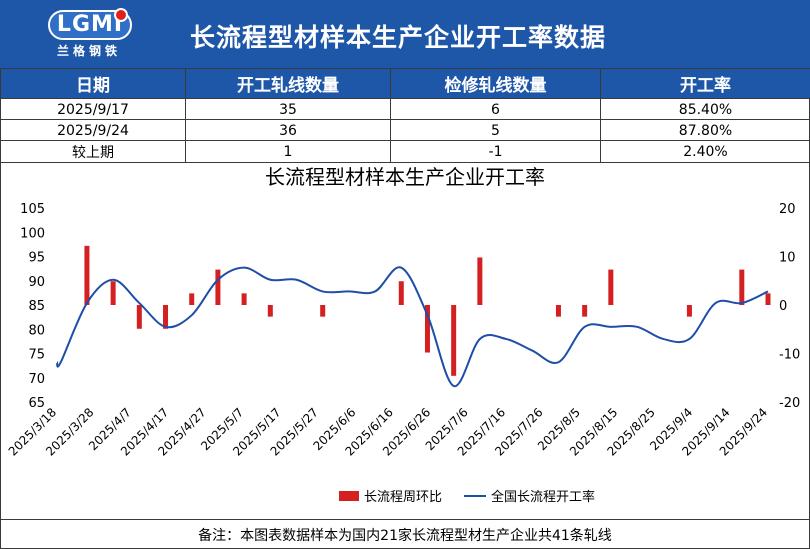  I want to click on table-row: 2025/9/24 36 5 87.80%, so click(405, 130).